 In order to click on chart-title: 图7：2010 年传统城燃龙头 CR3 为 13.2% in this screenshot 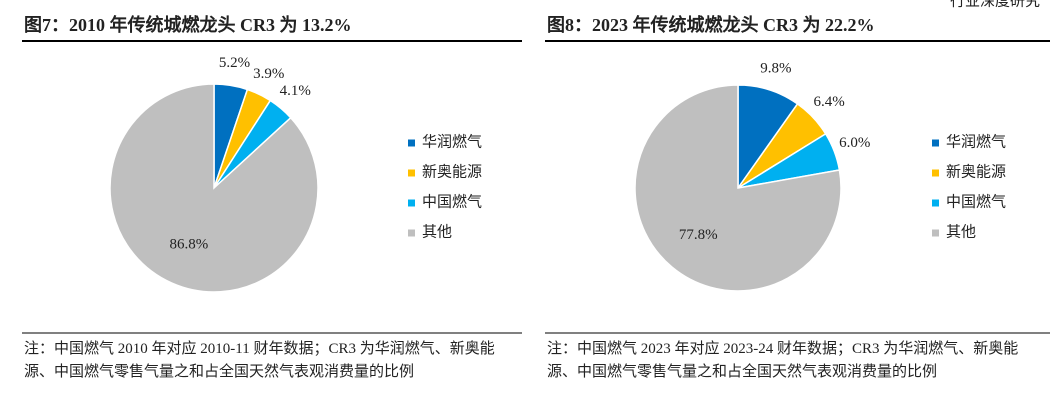, I will do `click(188, 24)`.